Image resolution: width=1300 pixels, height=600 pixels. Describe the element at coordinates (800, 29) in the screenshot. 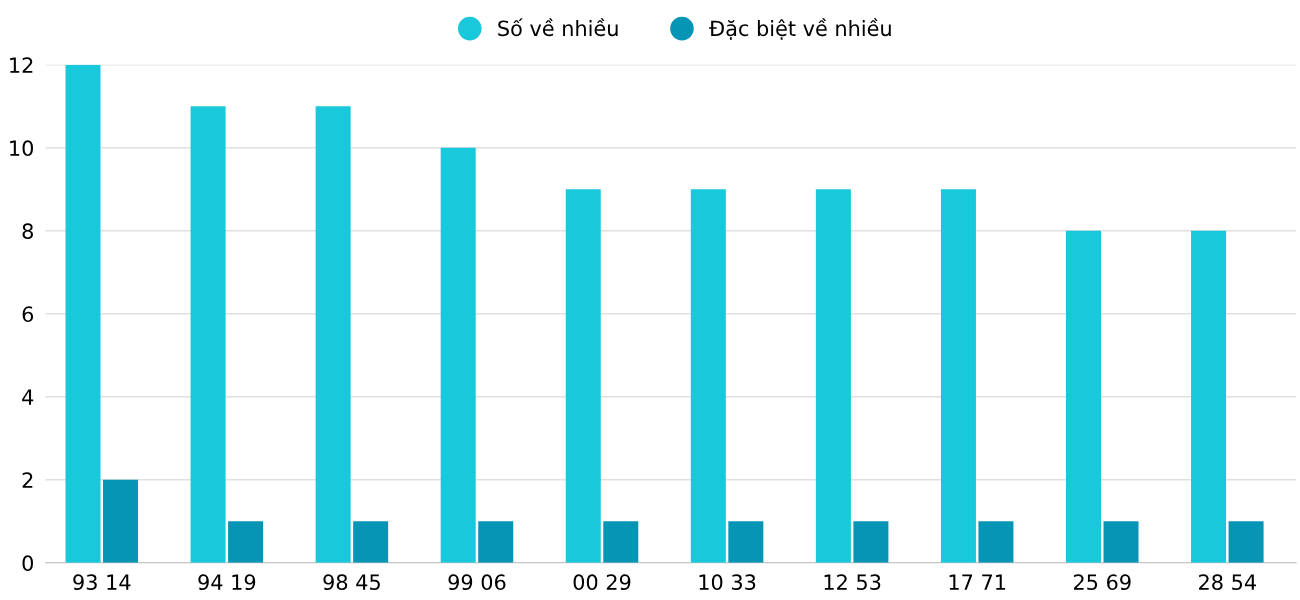

I see `legend-label: Đặc biệt về nhiều` at that location.